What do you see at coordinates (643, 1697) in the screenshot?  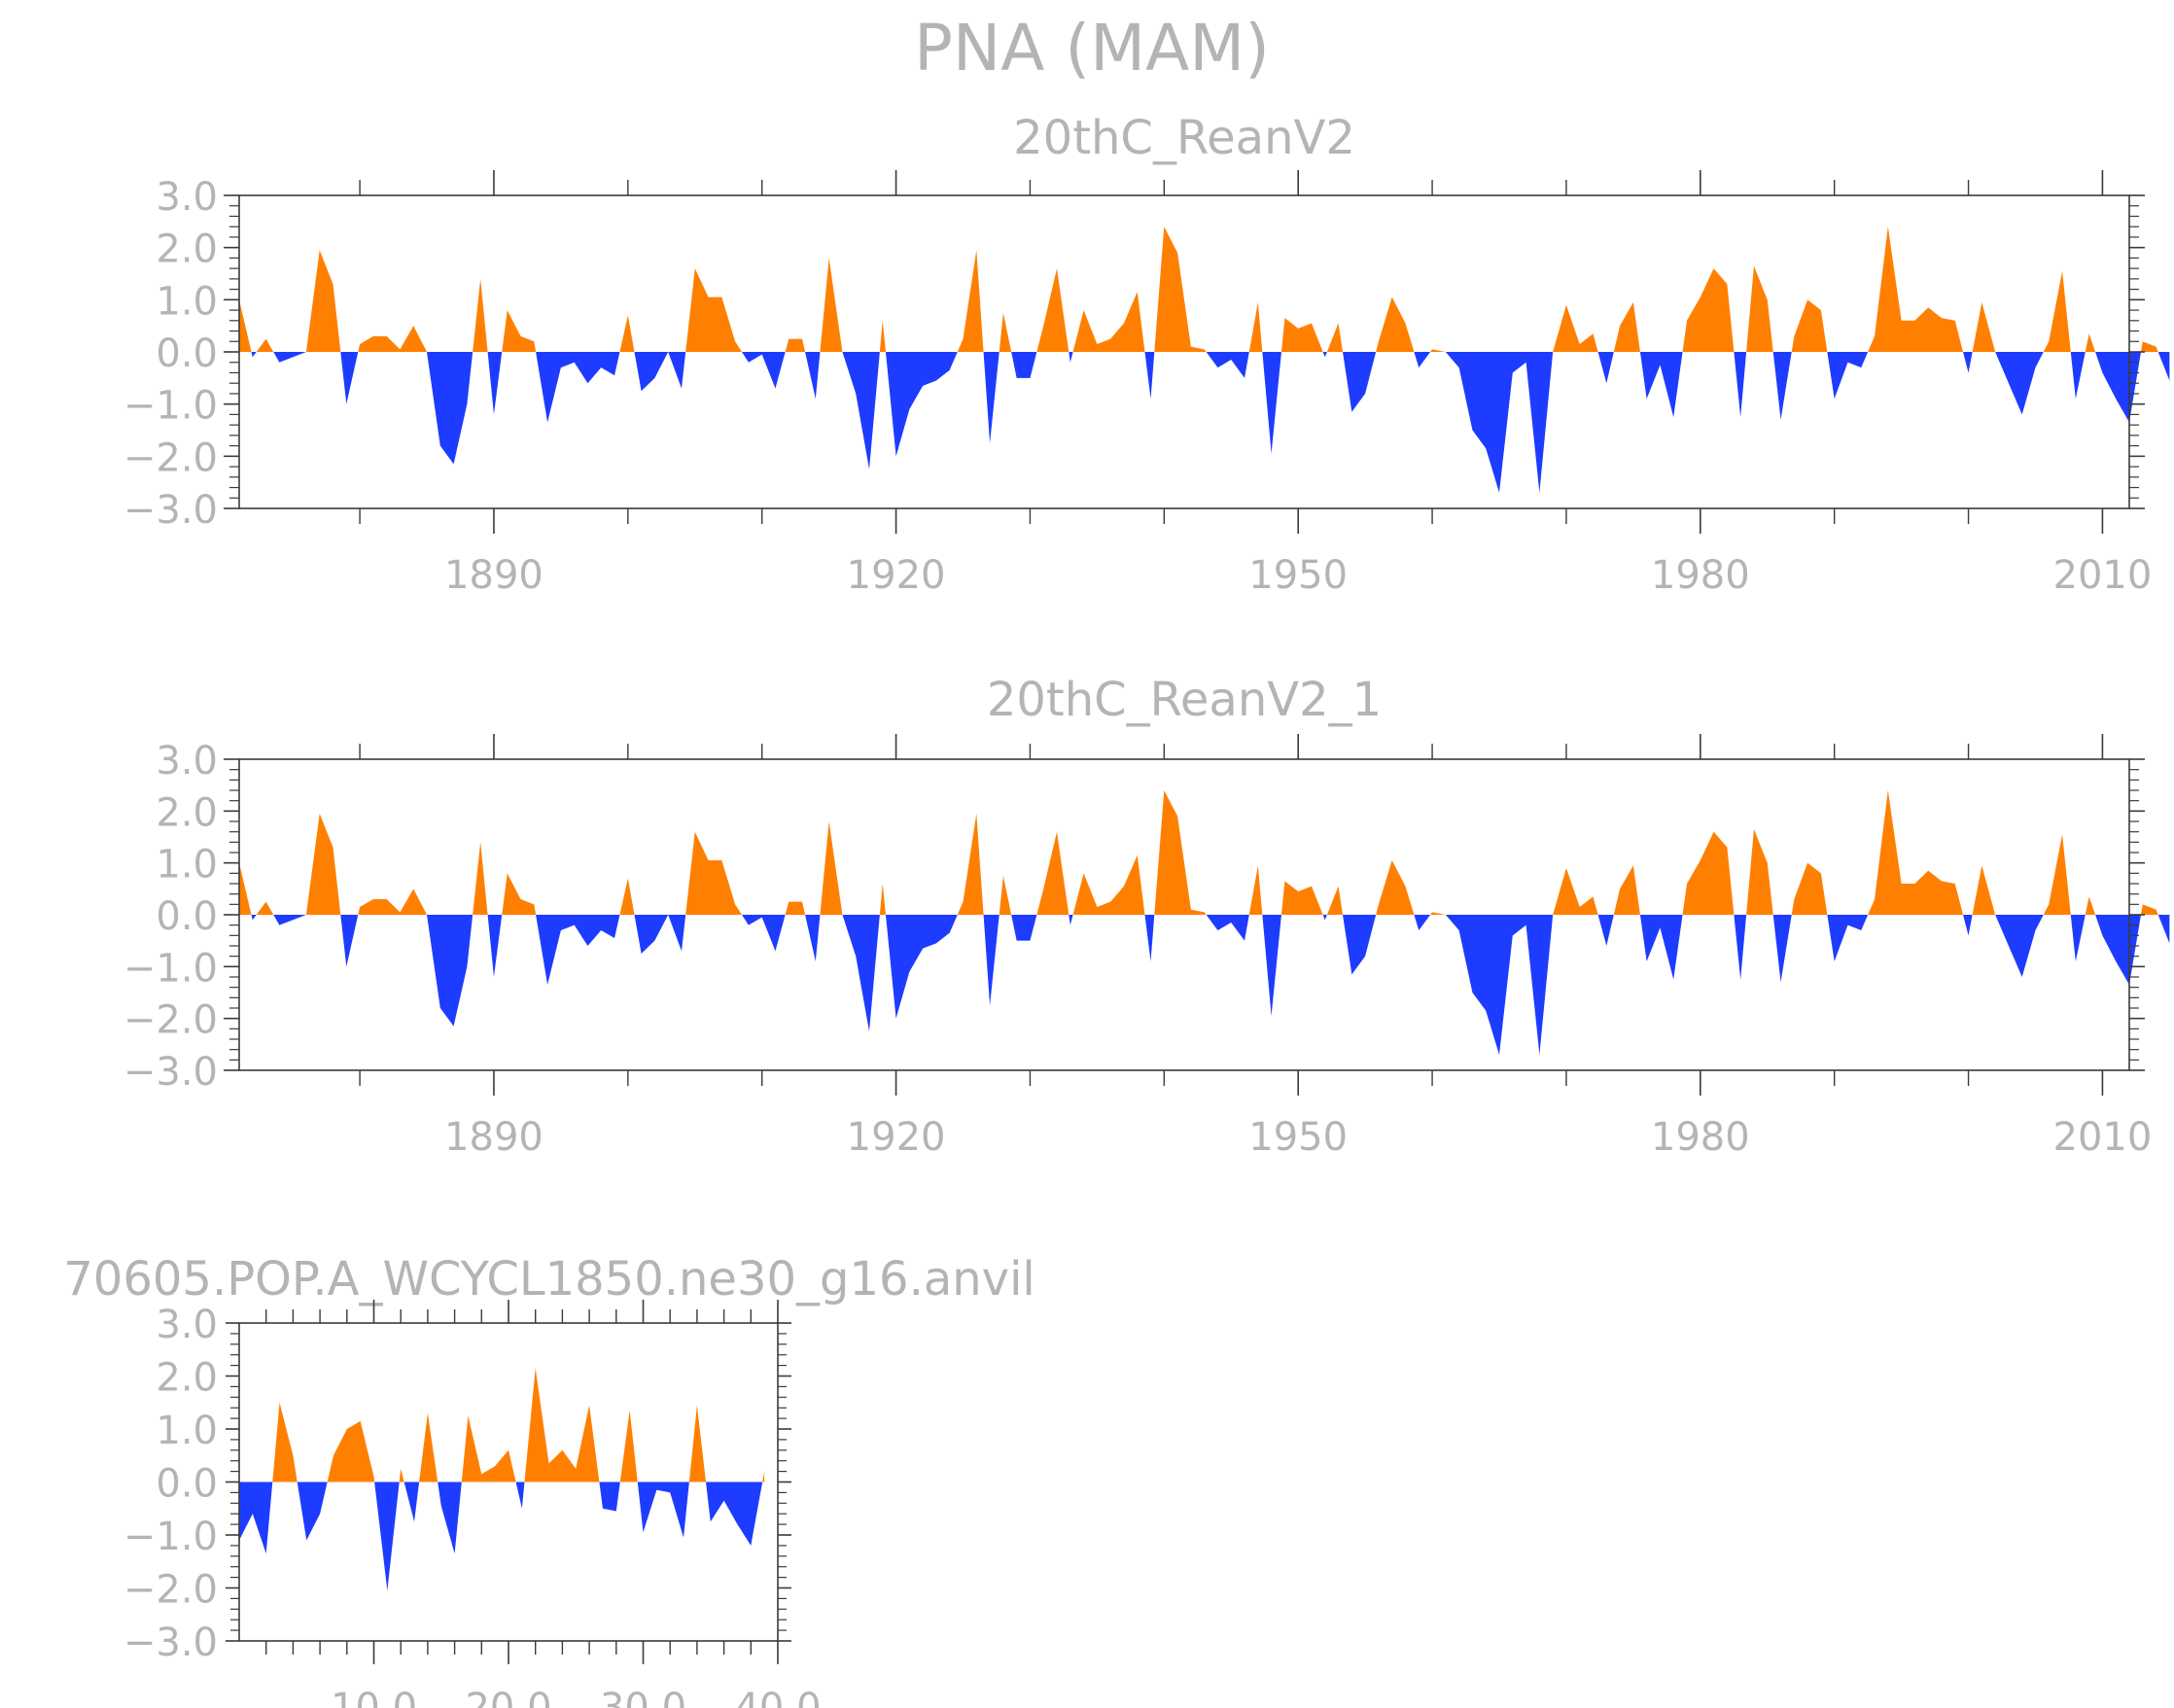 I see `panel-3-x-tick-label: 30.0` at bounding box center [643, 1697].